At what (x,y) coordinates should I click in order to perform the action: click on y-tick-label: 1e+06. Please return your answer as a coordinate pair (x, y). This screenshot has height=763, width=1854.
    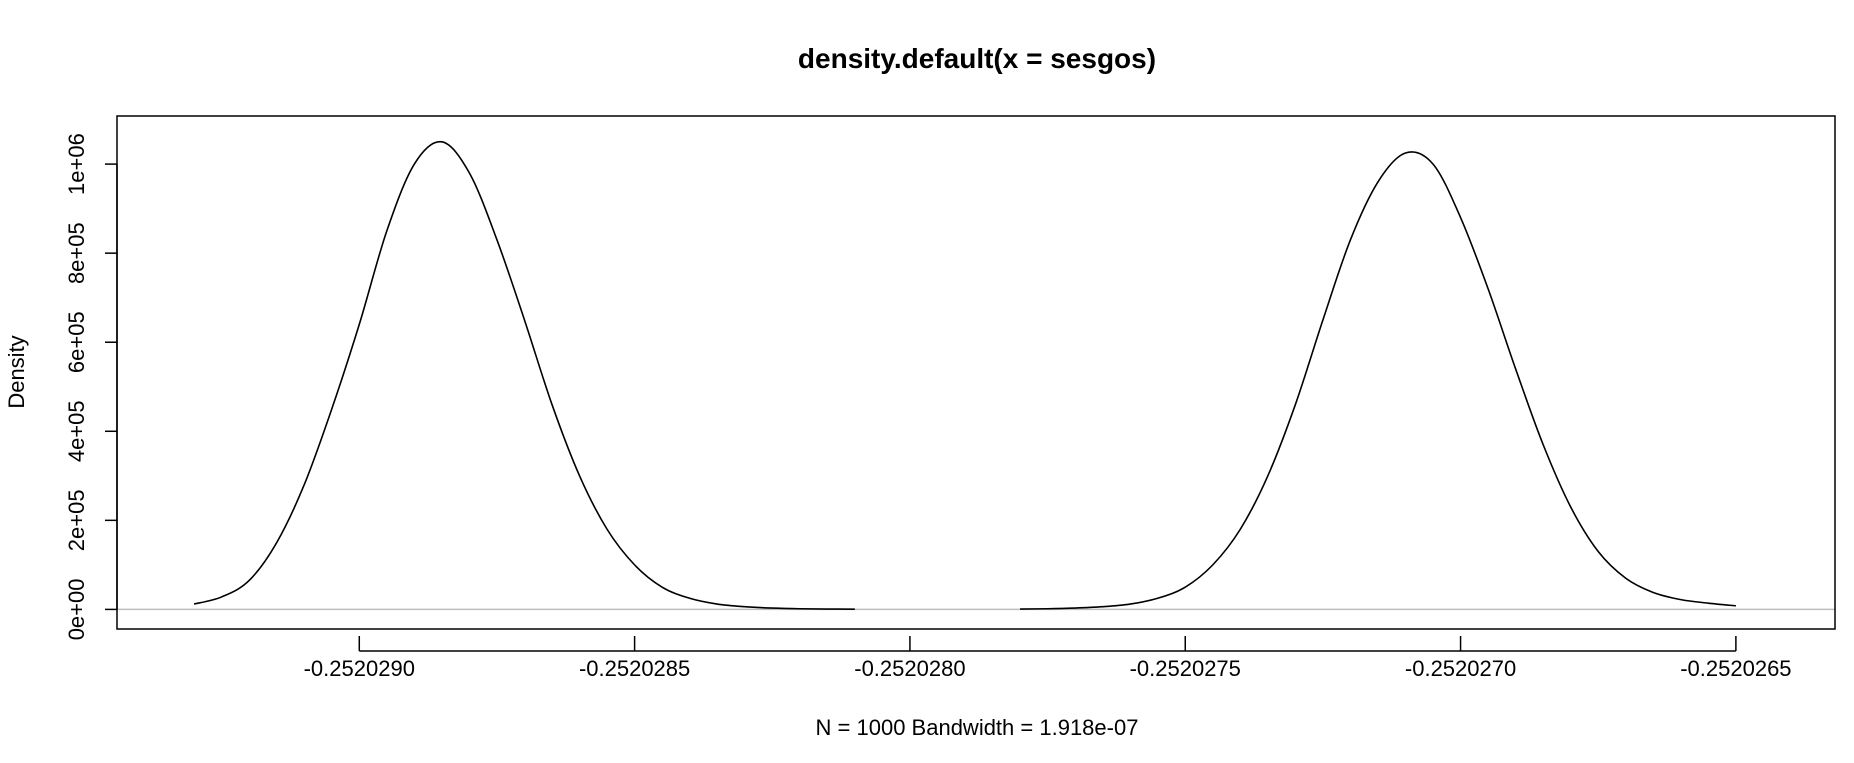
    Looking at the image, I should click on (76, 164).